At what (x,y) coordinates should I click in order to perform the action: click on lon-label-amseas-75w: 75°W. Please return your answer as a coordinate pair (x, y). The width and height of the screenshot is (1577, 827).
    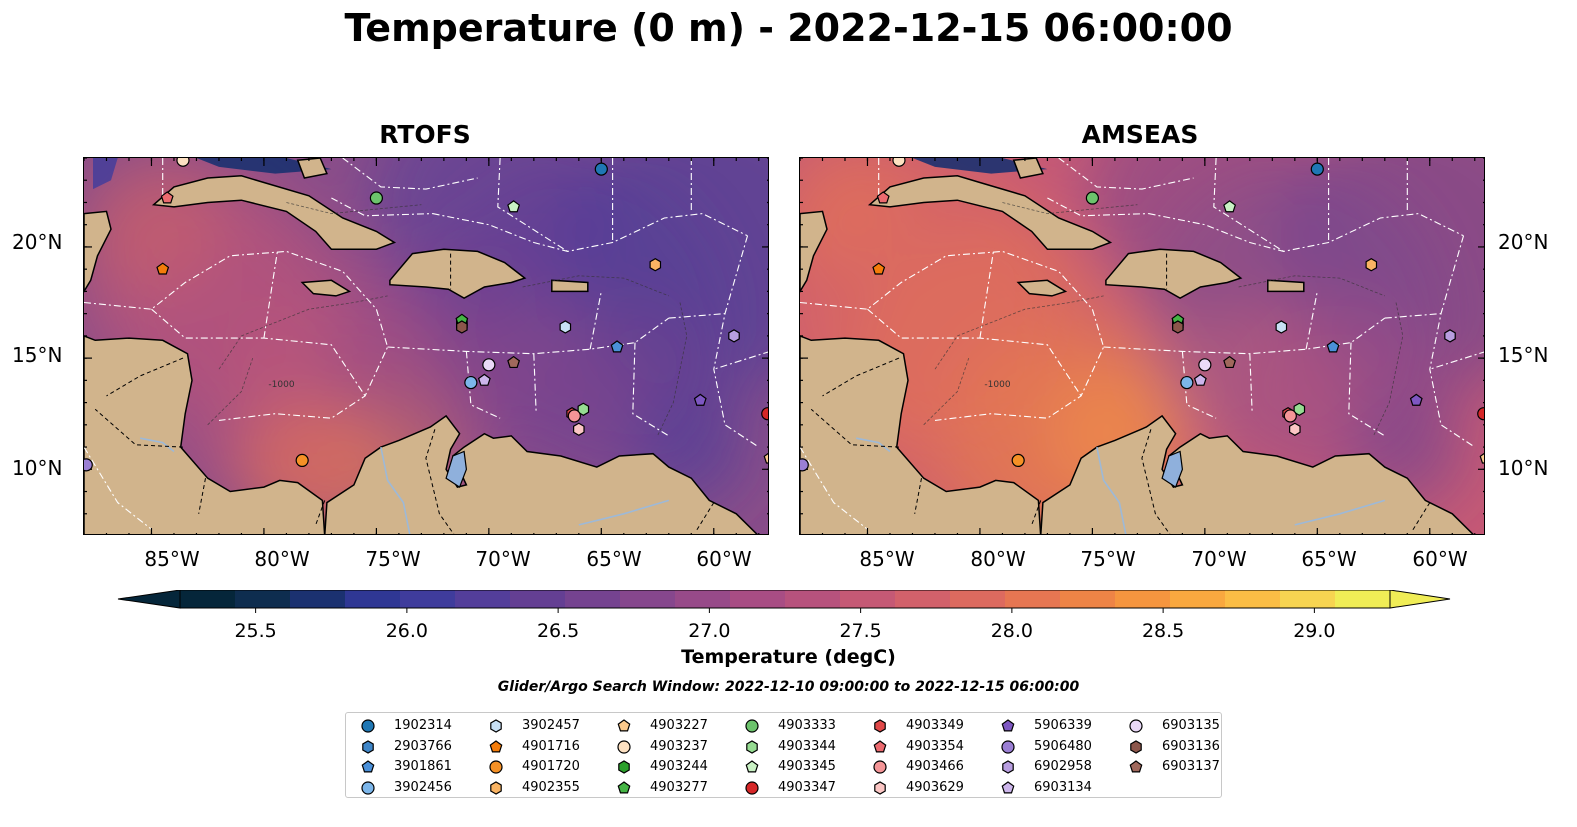
    Looking at the image, I should click on (1108, 559).